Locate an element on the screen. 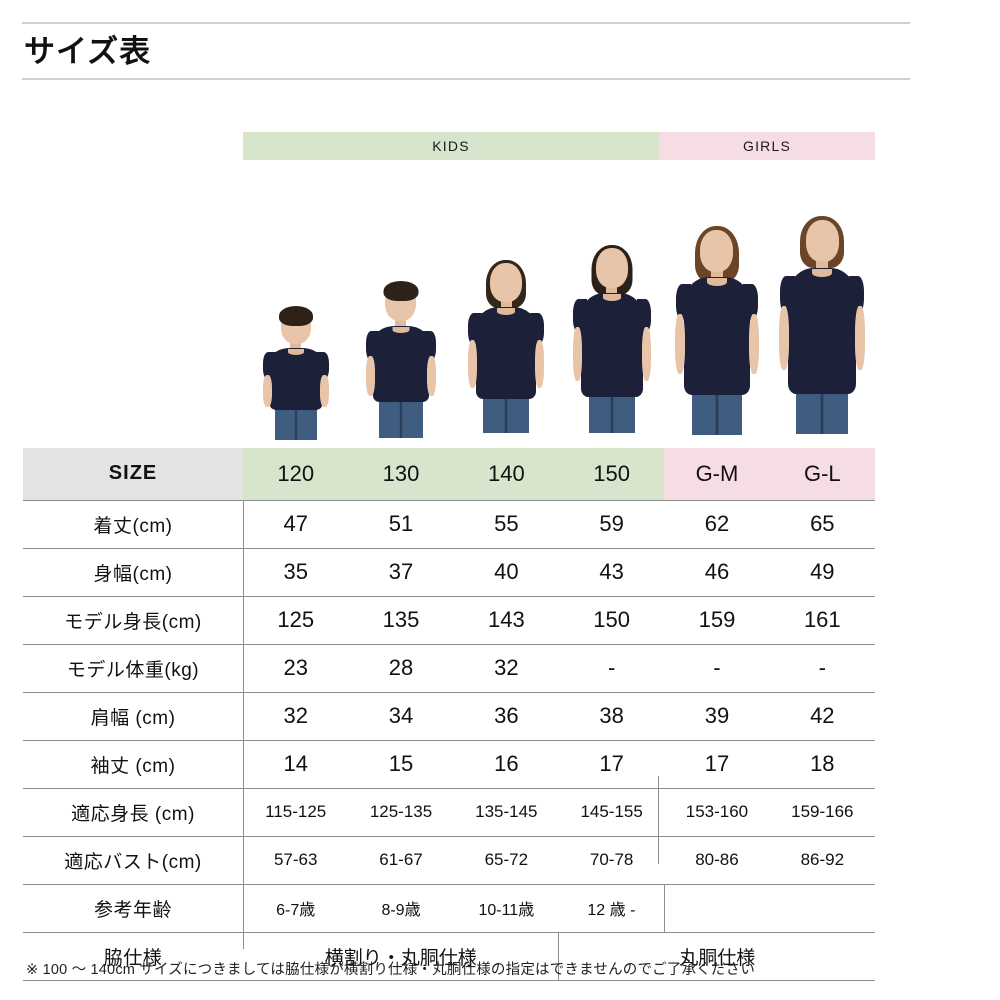 The height and width of the screenshot is (1000, 1000). row-label-katahaba: 肩幅 (cm) is located at coordinates (133, 716).